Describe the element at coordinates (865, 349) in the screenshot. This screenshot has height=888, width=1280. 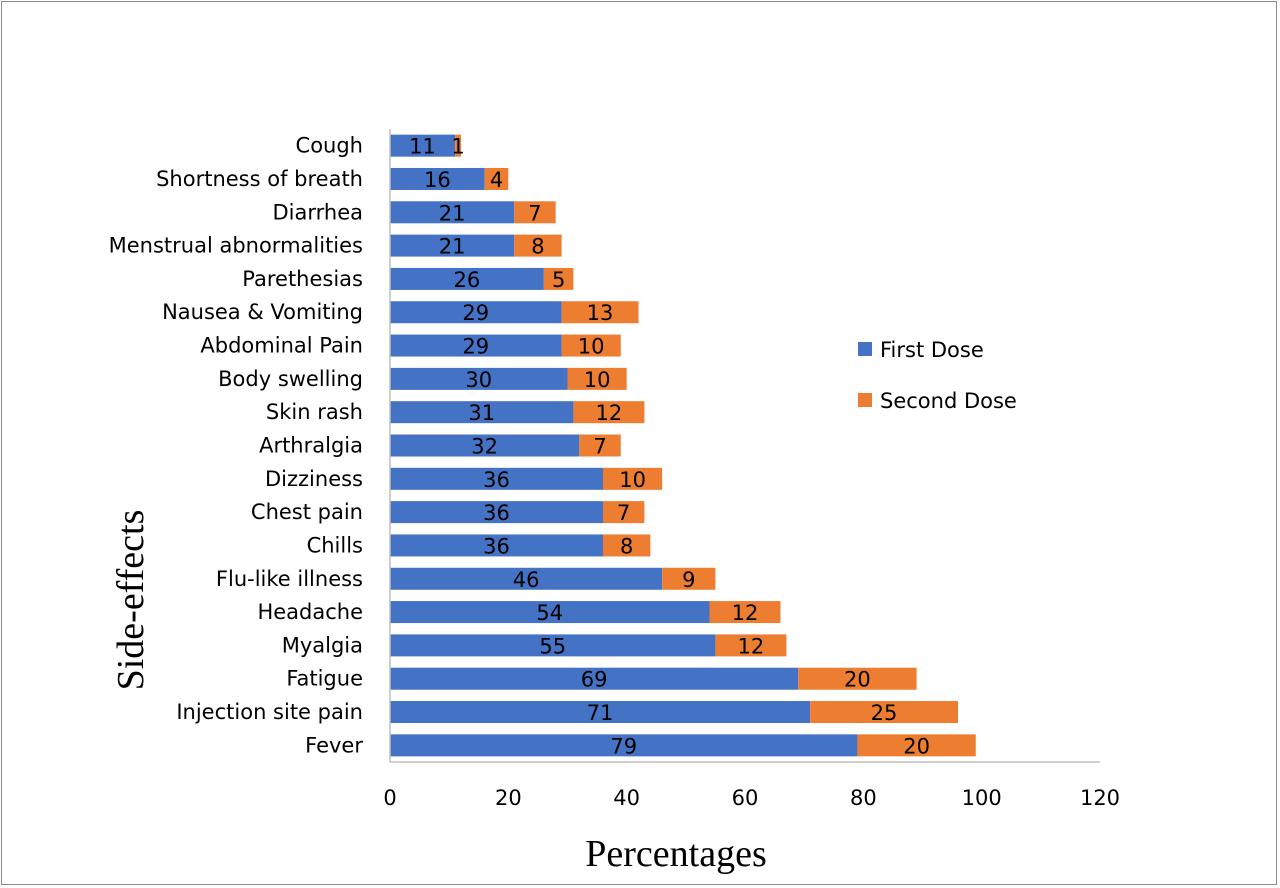
I see `legend-swatch-first-dose` at that location.